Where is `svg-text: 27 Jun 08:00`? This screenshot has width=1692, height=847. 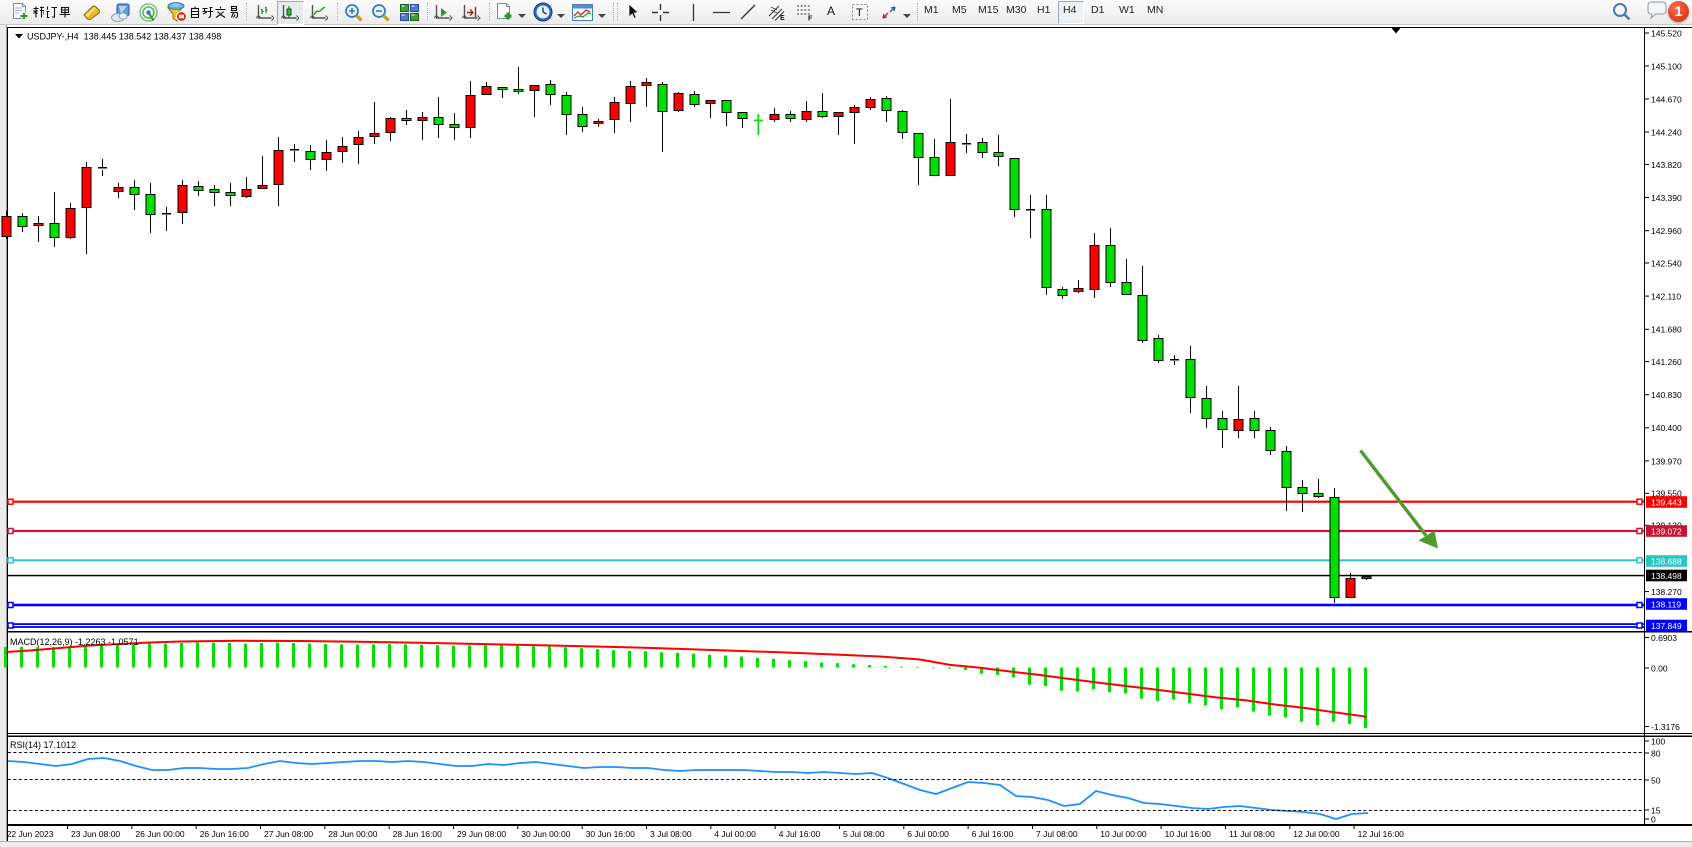
svg-text: 27 Jun 08:00 is located at coordinates (288, 834).